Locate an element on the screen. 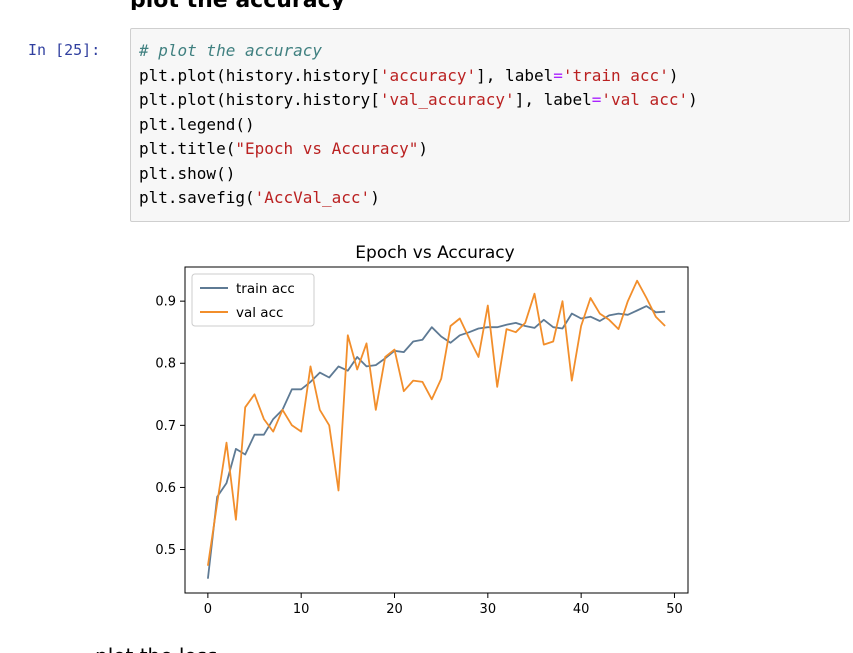 Image resolution: width=853 pixels, height=653 pixels. x-tick-label: 10 is located at coordinates (301, 609).